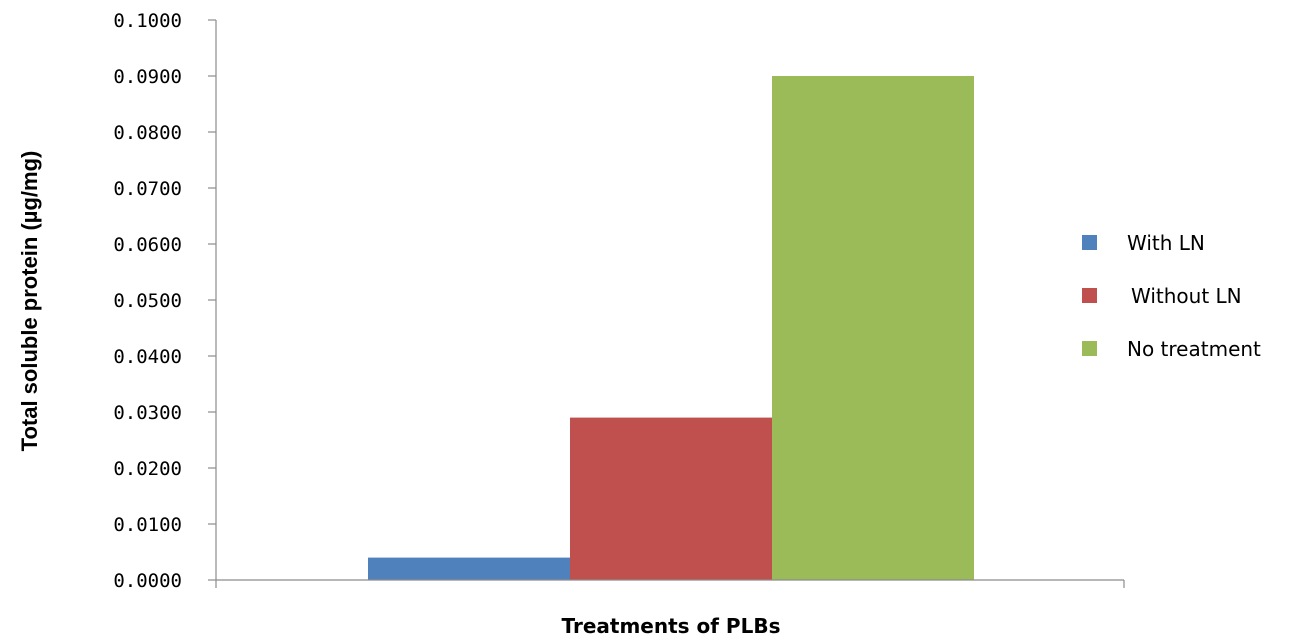 The image size is (1309, 640). What do you see at coordinates (1186, 296) in the screenshot?
I see `legend-label: Without LN` at bounding box center [1186, 296].